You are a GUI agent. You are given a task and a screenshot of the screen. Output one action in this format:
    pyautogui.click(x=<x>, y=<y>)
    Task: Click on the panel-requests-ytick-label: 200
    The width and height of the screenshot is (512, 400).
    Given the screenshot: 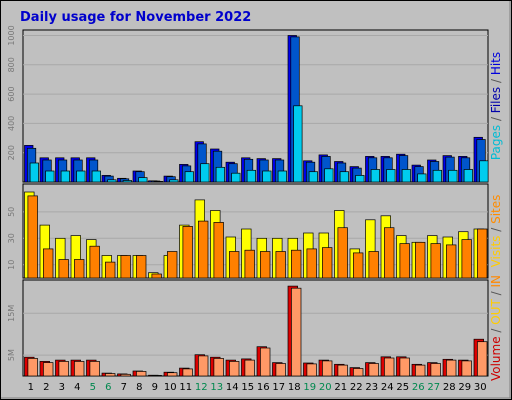 What is the action you would take?
    pyautogui.click(x=11, y=152)
    